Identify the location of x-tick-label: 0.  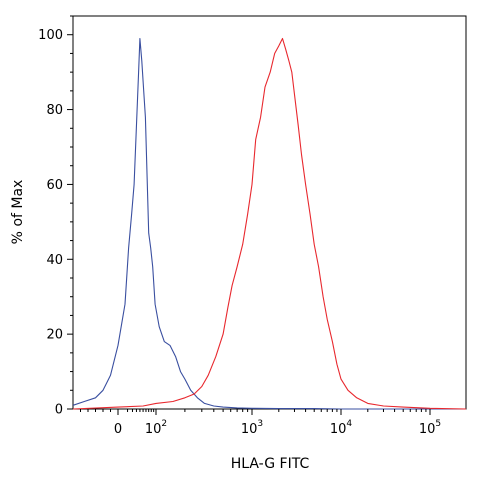
(118, 429).